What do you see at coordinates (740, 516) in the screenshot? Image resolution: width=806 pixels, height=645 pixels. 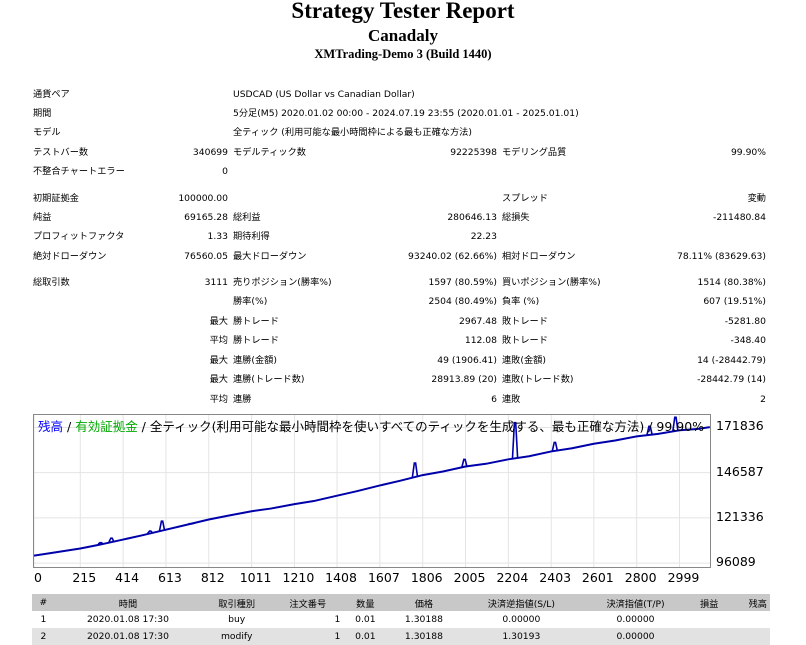 I see `y-tick-label: 121336` at bounding box center [740, 516].